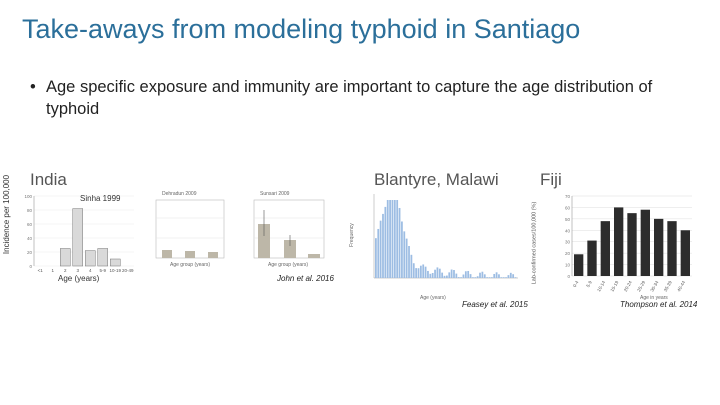 Image resolution: width=720 pixels, height=405 pixels. What do you see at coordinates (30, 252) in the screenshot?
I see `y-tick-label: 20` at bounding box center [30, 252].